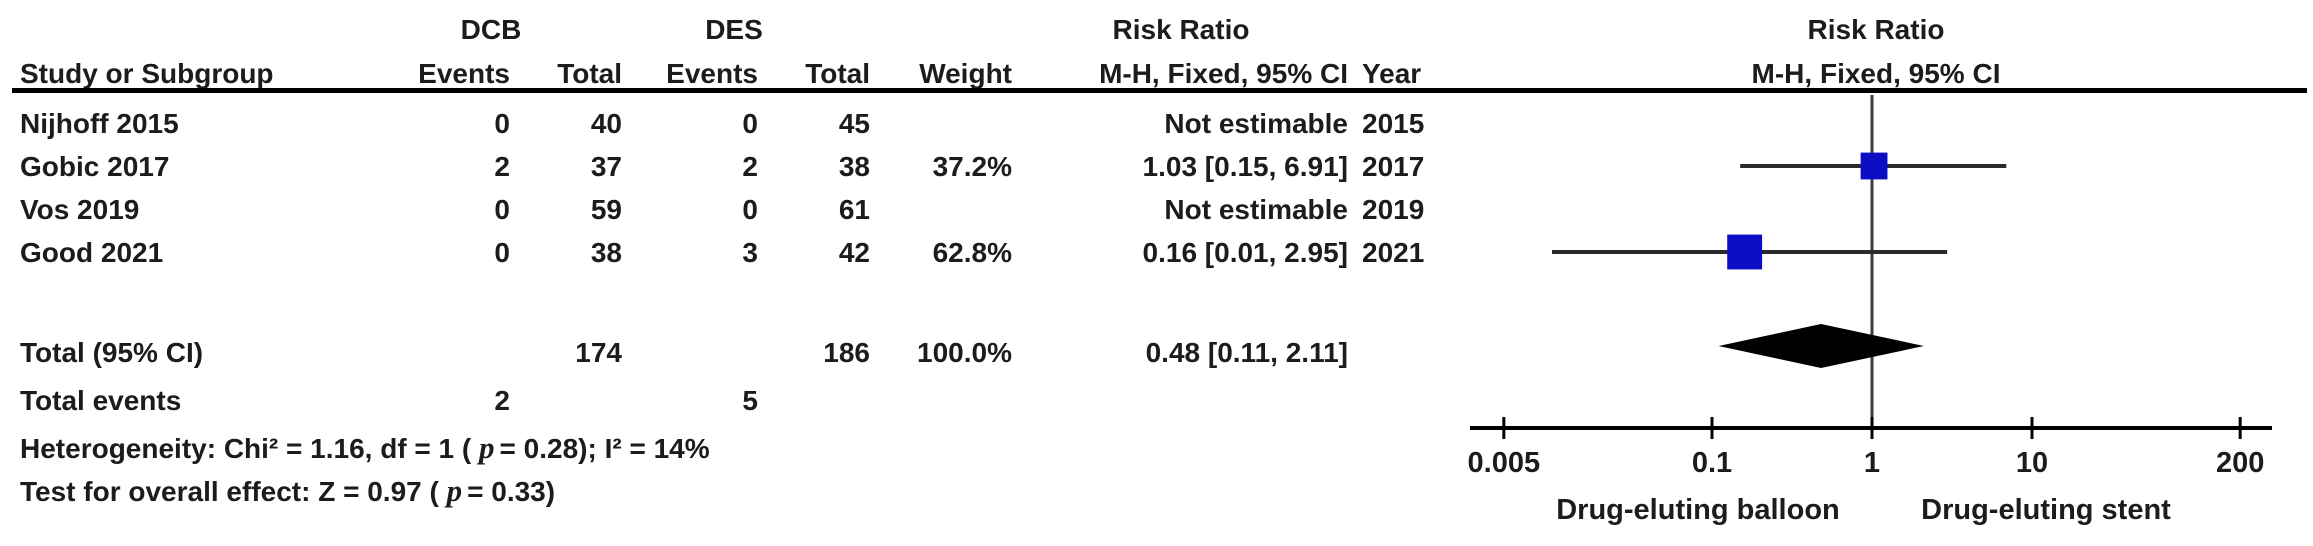  What do you see at coordinates (846, 352) in the screenshot?
I see `total-des-n: 186` at bounding box center [846, 352].